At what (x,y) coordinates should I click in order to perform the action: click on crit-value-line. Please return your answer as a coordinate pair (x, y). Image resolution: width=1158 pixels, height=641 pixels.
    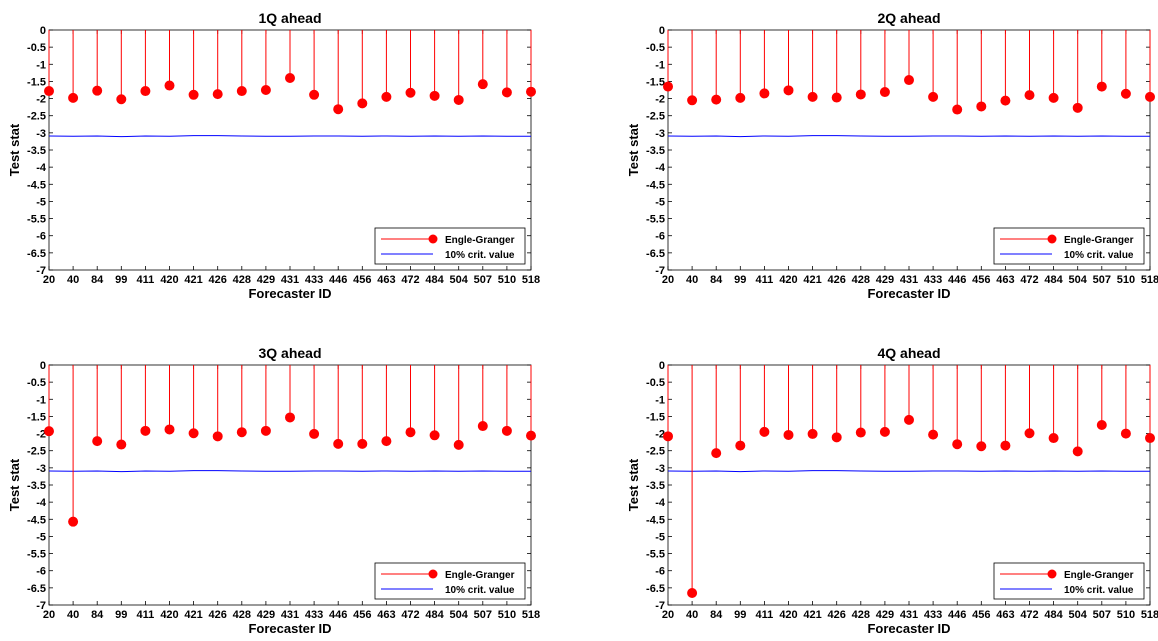
    Looking at the image, I should click on (908, 136).